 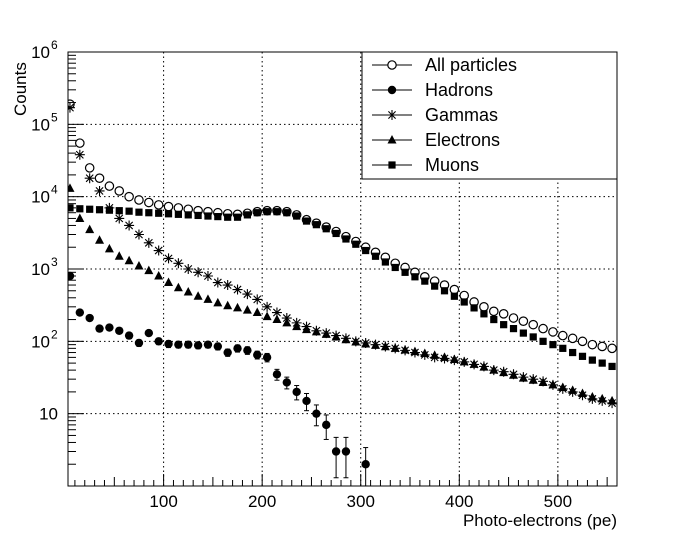 I want to click on legend: All particles Hadrons Gammas Electrons Muons, so click(x=489, y=115).